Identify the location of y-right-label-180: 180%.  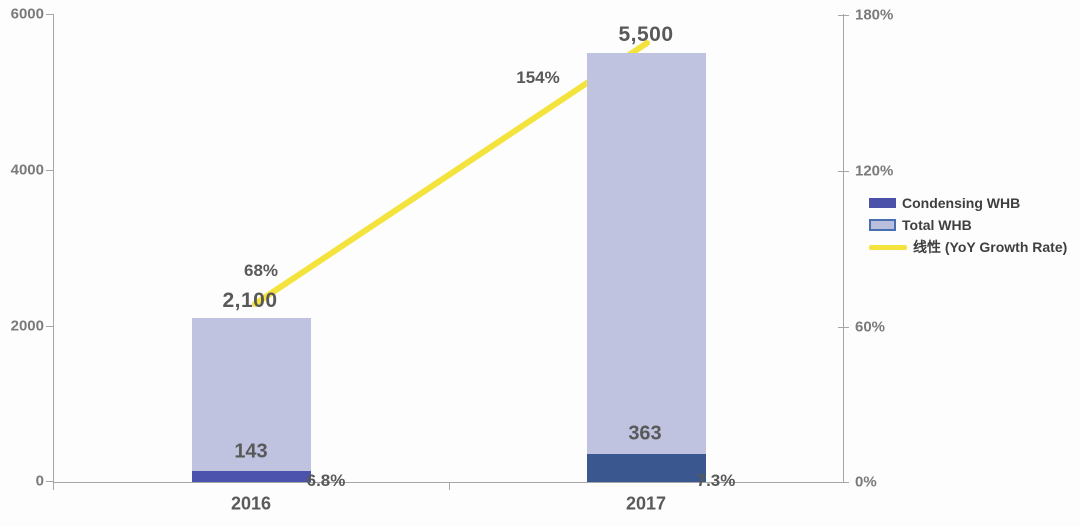
(874, 15).